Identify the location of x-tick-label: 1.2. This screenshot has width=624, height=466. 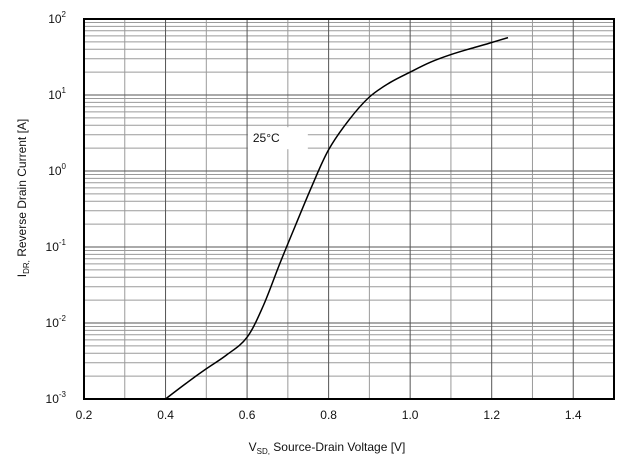
(491, 415).